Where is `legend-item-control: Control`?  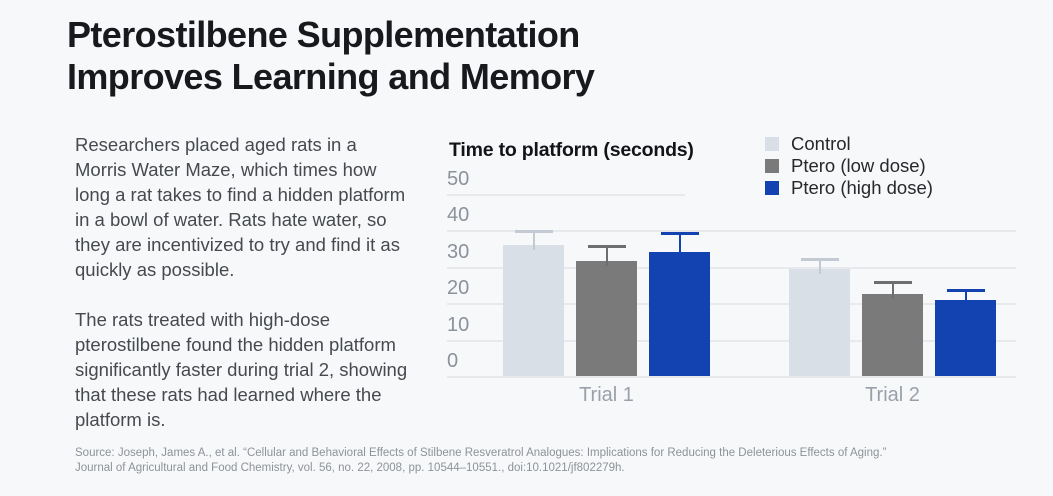
legend-item-control: Control is located at coordinates (849, 143).